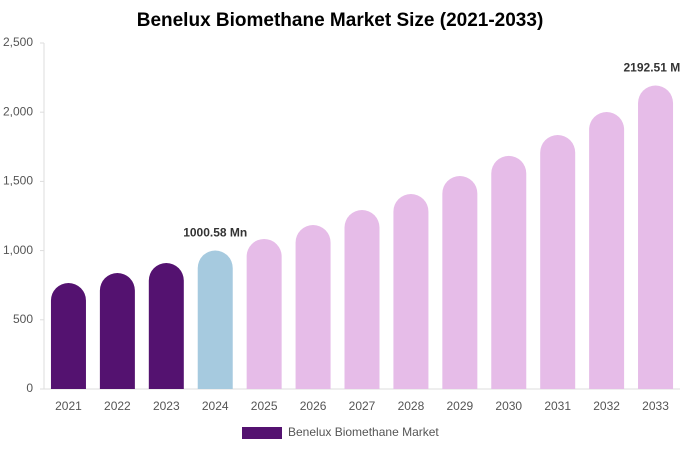 Image resolution: width=680 pixels, height=450 pixels. I want to click on y-tick-label: 2,500, so click(18, 42).